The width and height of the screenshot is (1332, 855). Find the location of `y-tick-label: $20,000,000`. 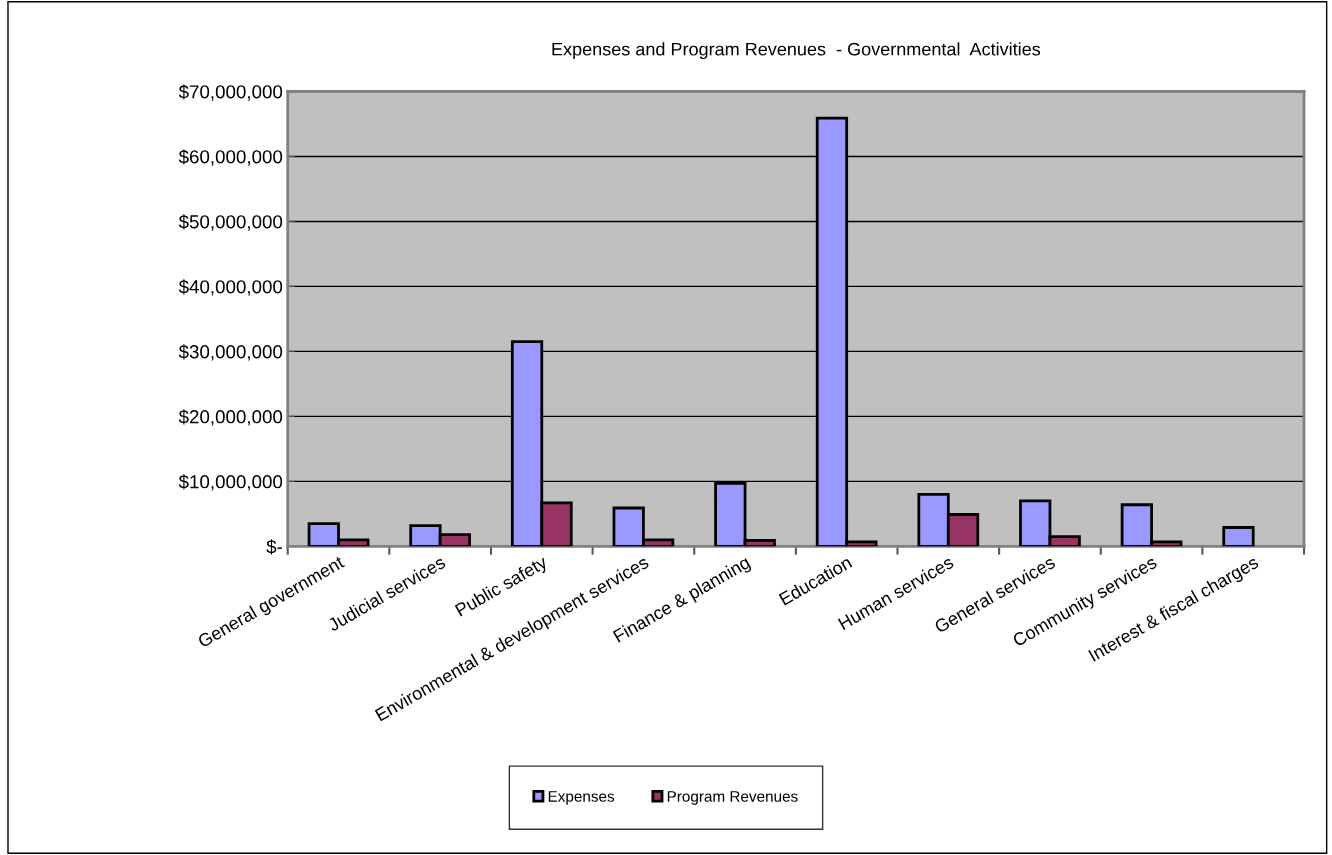

y-tick-label: $20,000,000 is located at coordinates (230, 417).